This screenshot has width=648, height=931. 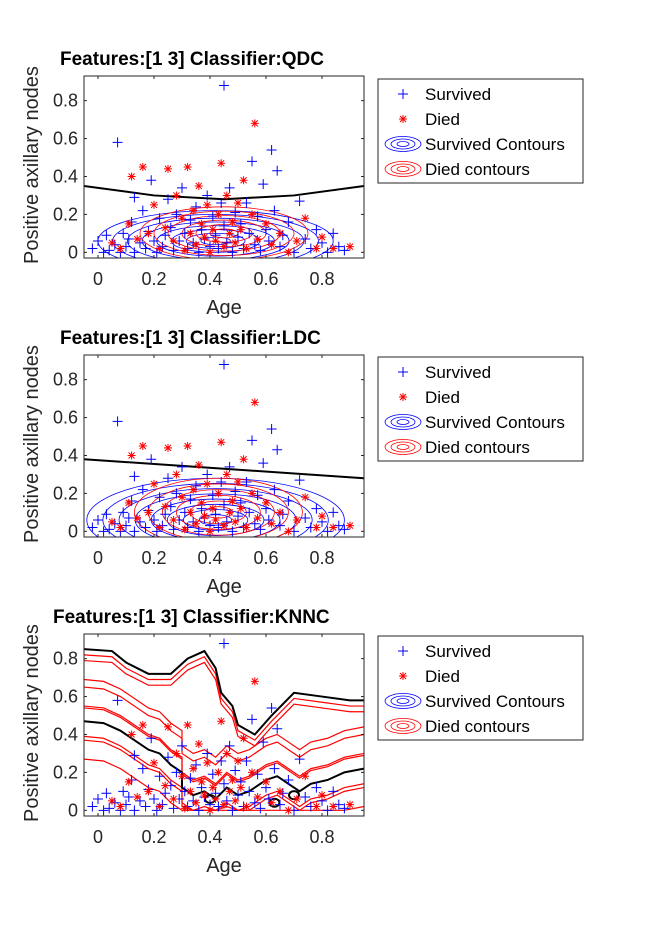 What do you see at coordinates (153, 279) in the screenshot?
I see `x-tick-label: 0.2` at bounding box center [153, 279].